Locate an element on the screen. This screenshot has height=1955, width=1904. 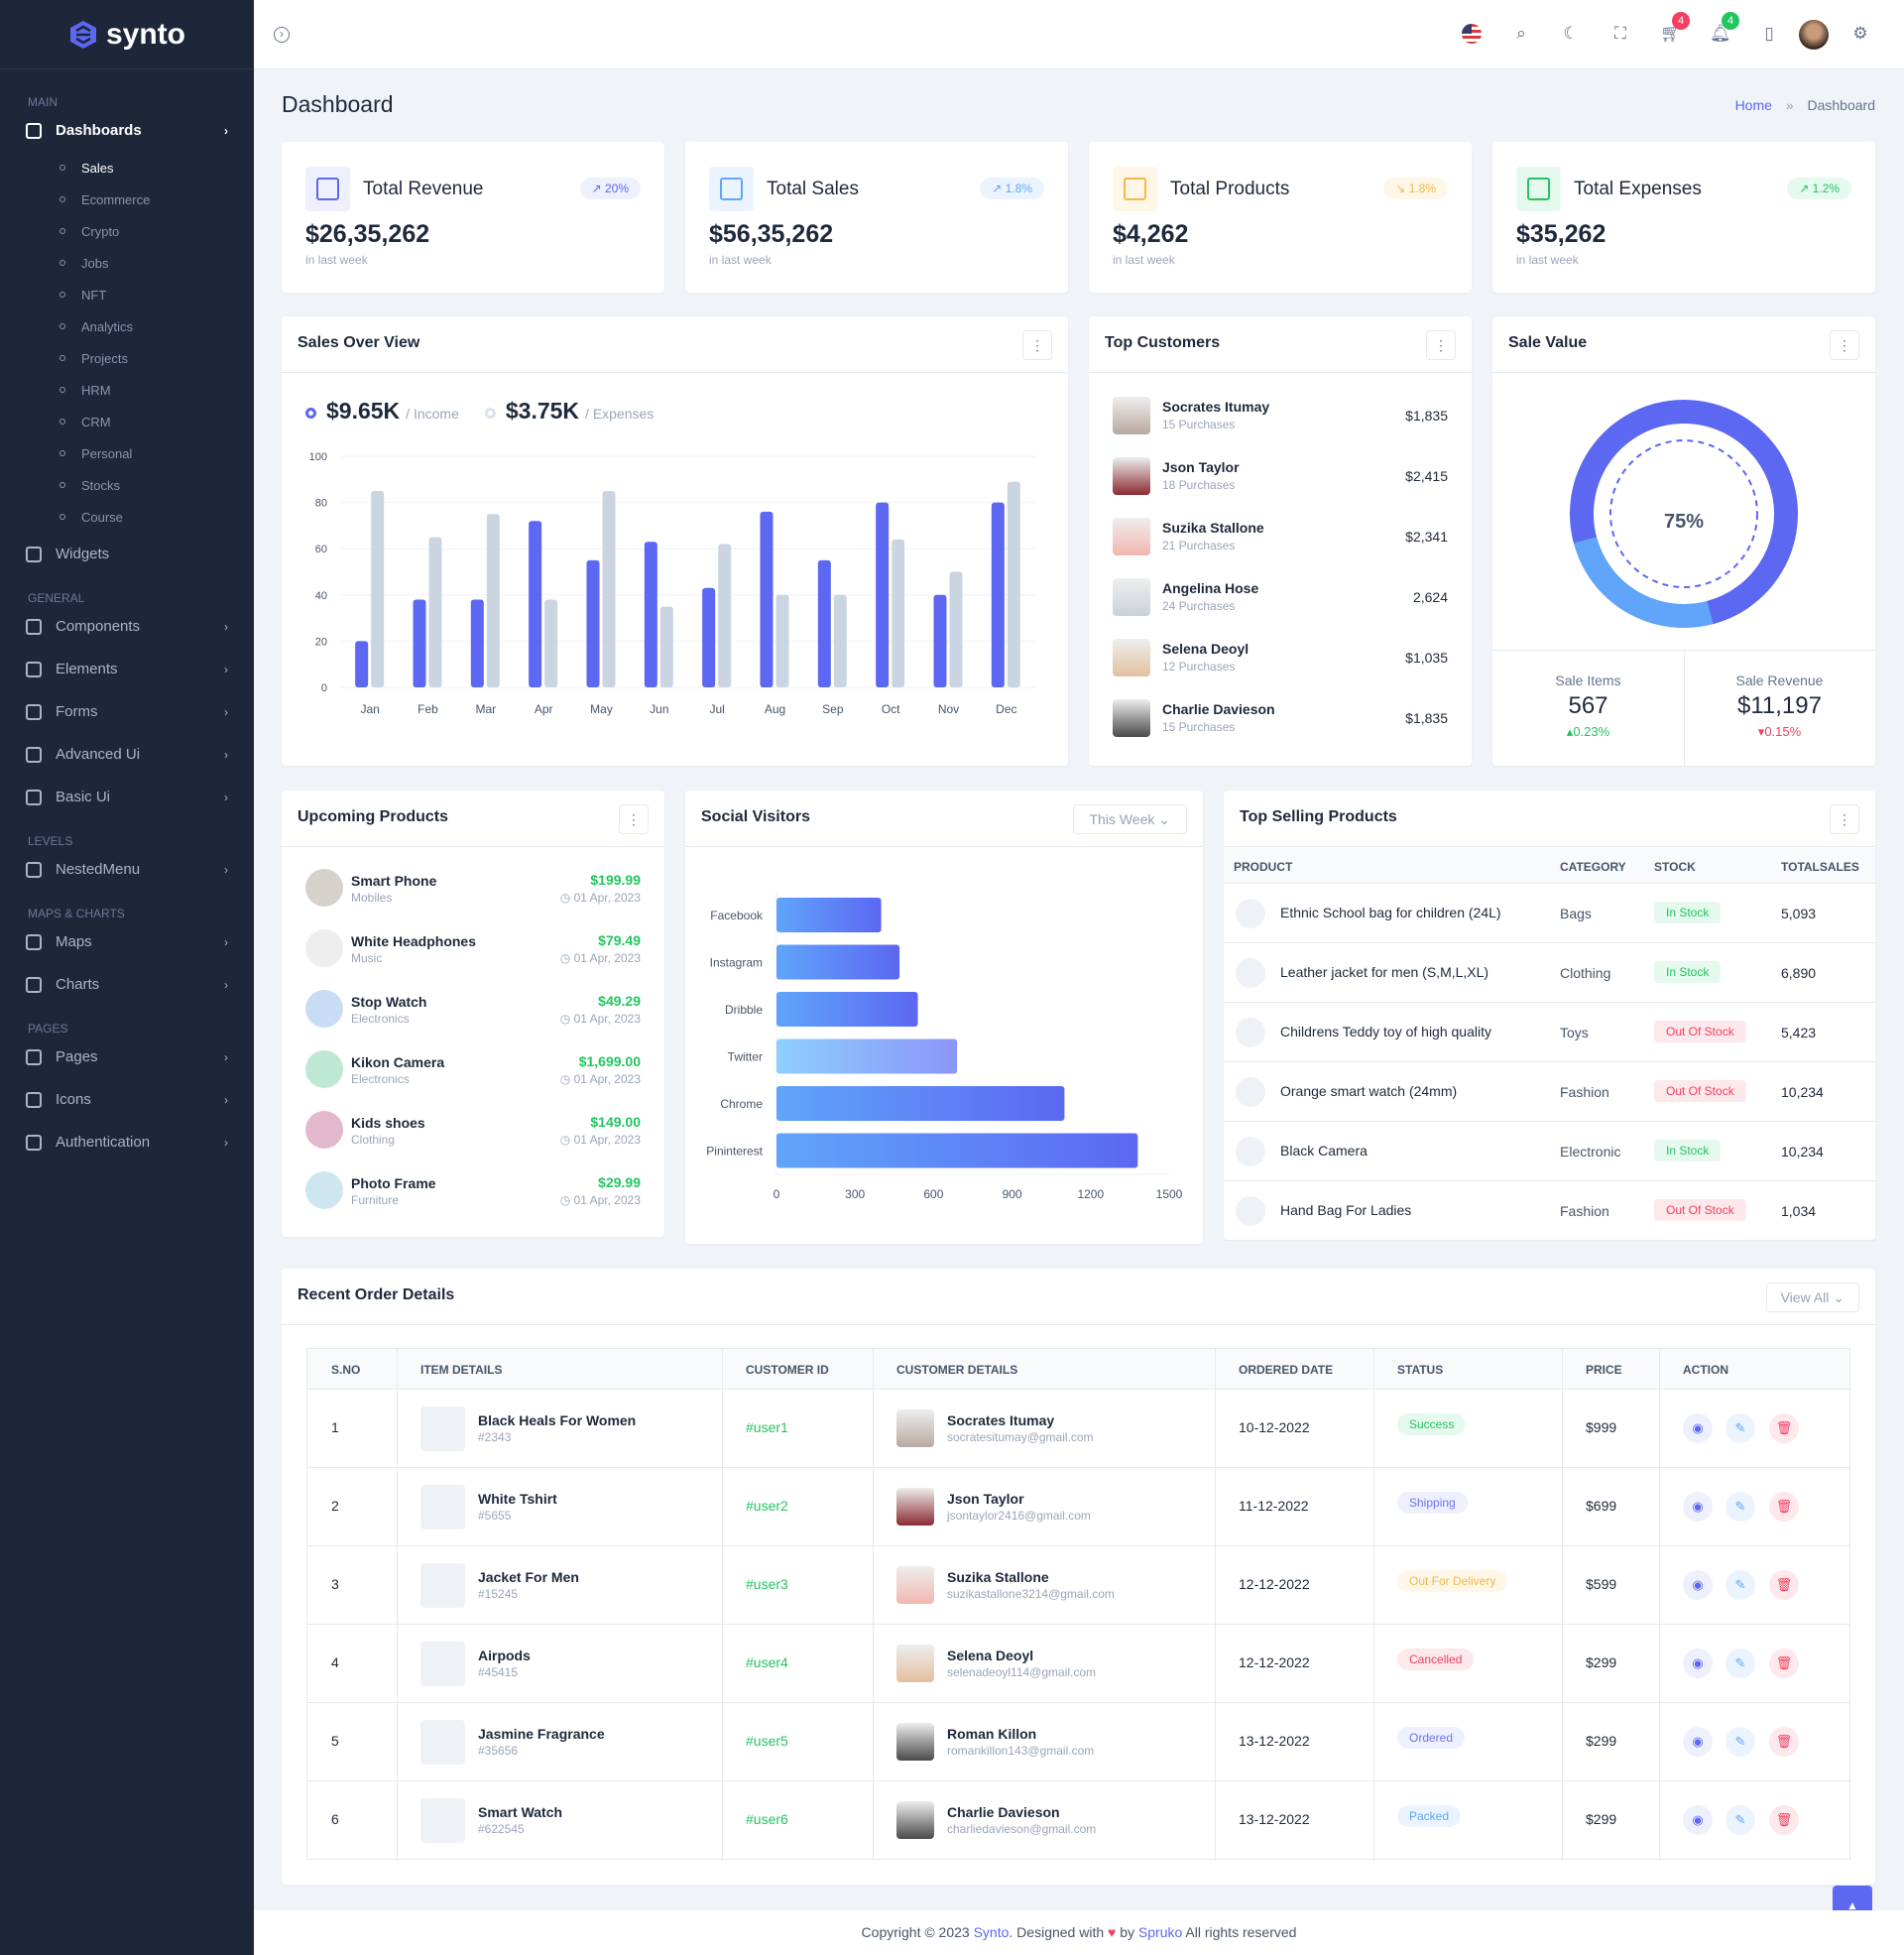
customer-item: Json Taylor 18 Purchases $2,415 is located at coordinates (1280, 482).